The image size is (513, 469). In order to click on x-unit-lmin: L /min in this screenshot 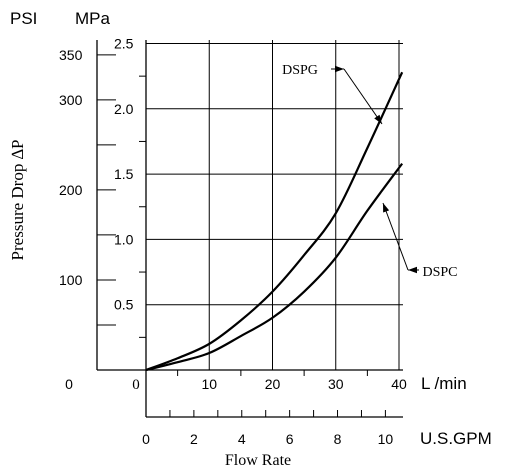, I will do `click(444, 383)`.